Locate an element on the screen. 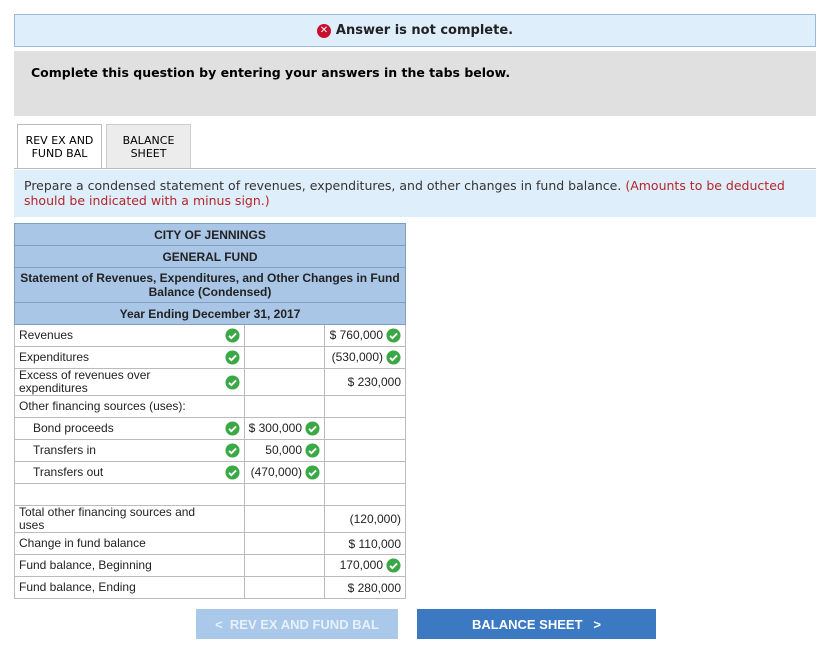  row: Other financing sources (uses): is located at coordinates (210, 406).